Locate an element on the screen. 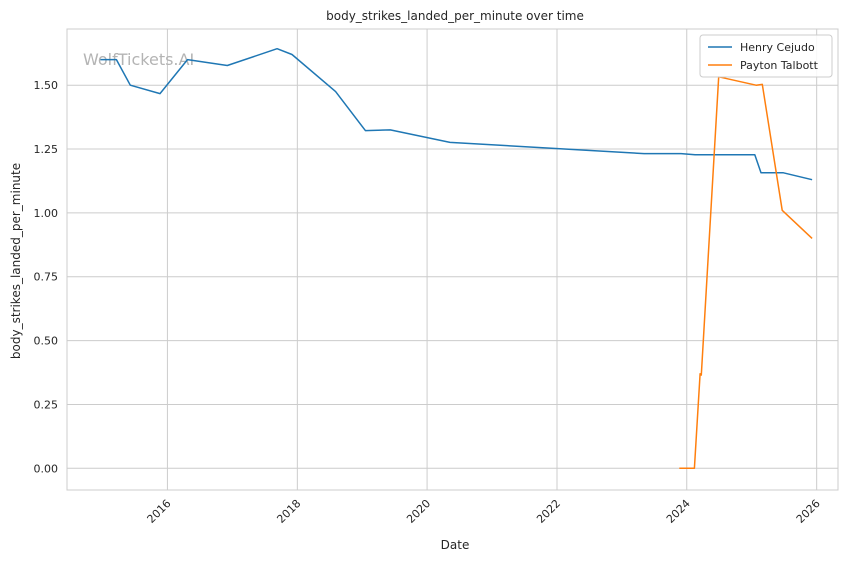  y-axis: 0.00 0.25 0.50 0.75 1.00 1.25 1.50 is located at coordinates (46, 277).